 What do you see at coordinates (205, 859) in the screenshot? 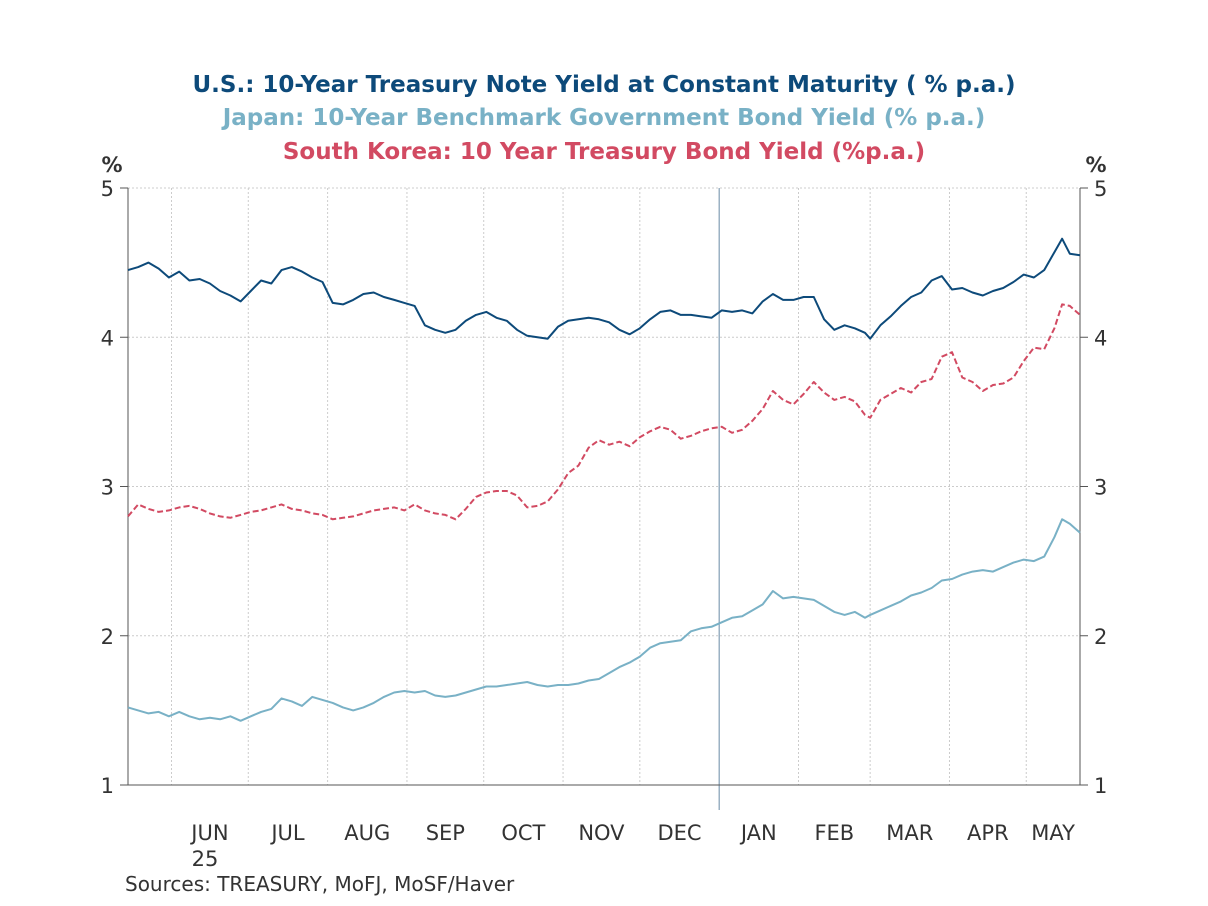
I see `year-label: 25` at bounding box center [205, 859].